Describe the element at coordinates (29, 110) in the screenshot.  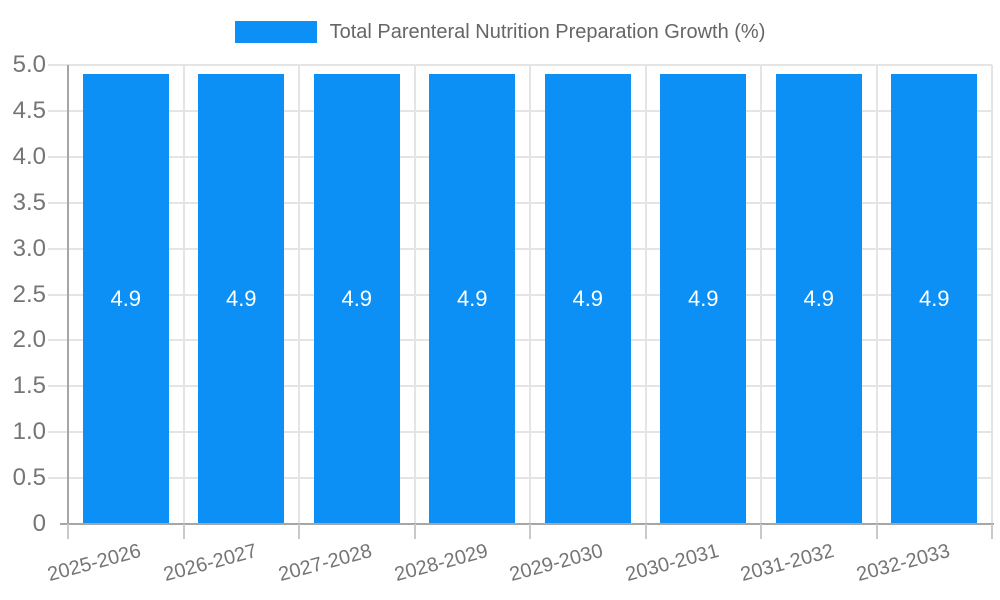
I see `y-tick-label: 4.5` at that location.